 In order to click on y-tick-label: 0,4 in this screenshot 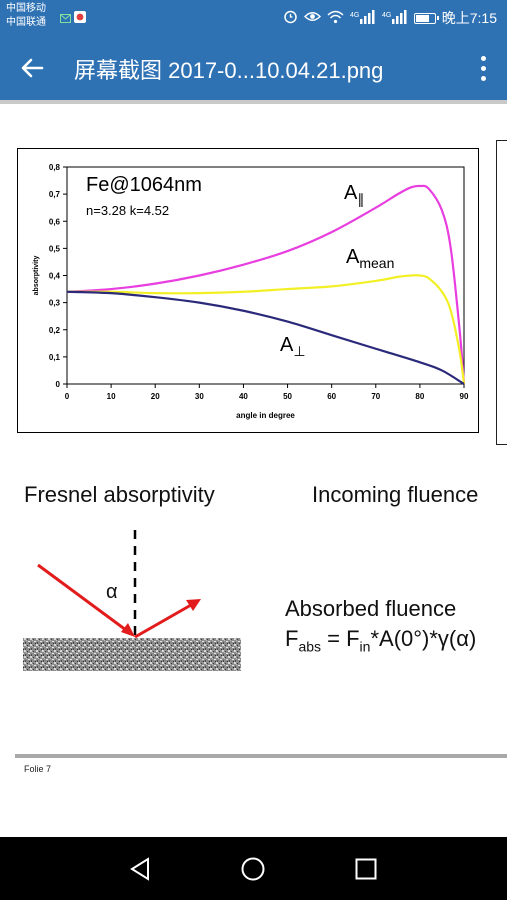, I will do `click(55, 276)`.